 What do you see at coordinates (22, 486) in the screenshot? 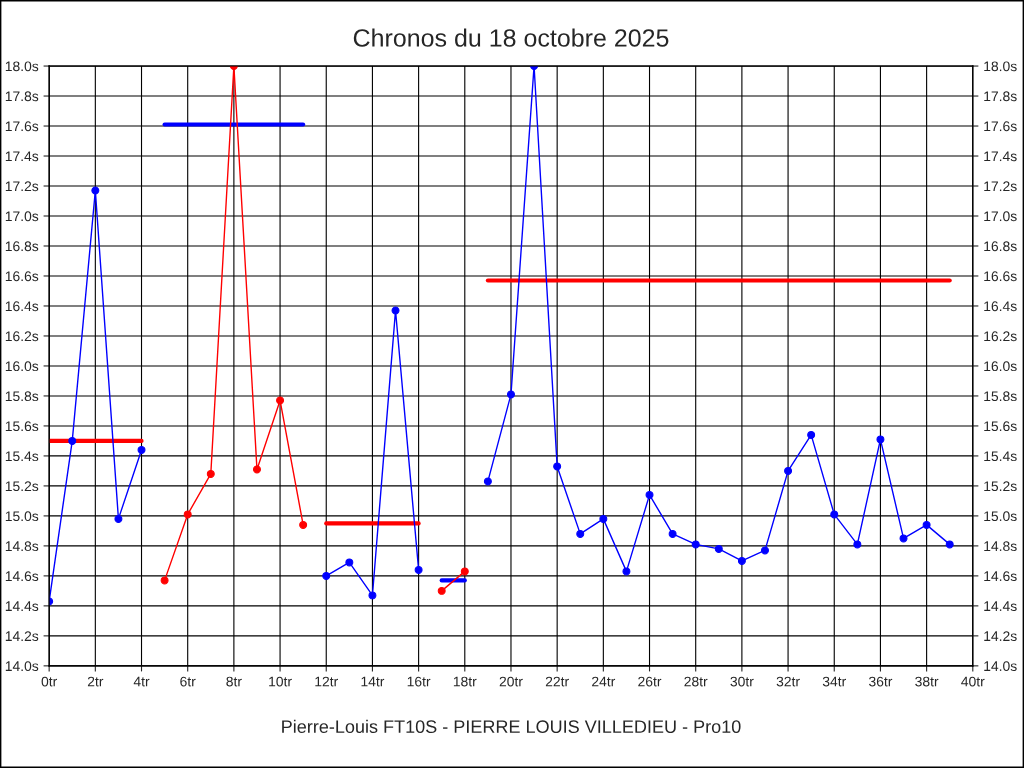
I see `y-tick-label: 15.2s` at bounding box center [22, 486].